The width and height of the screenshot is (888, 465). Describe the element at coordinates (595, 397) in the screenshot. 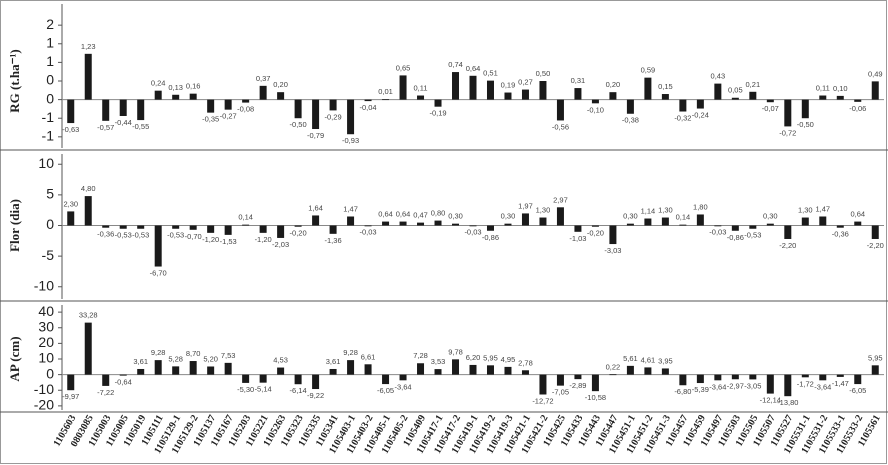

I see `value-label: -10,58` at that location.